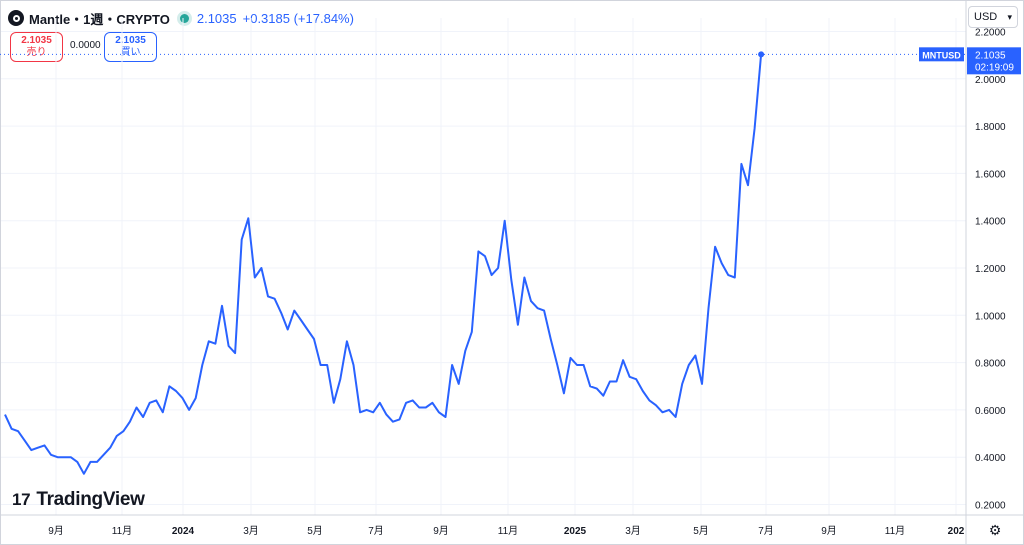  Describe the element at coordinates (21, 499) in the screenshot. I see `tradingview-mark-icon: 17` at that location.